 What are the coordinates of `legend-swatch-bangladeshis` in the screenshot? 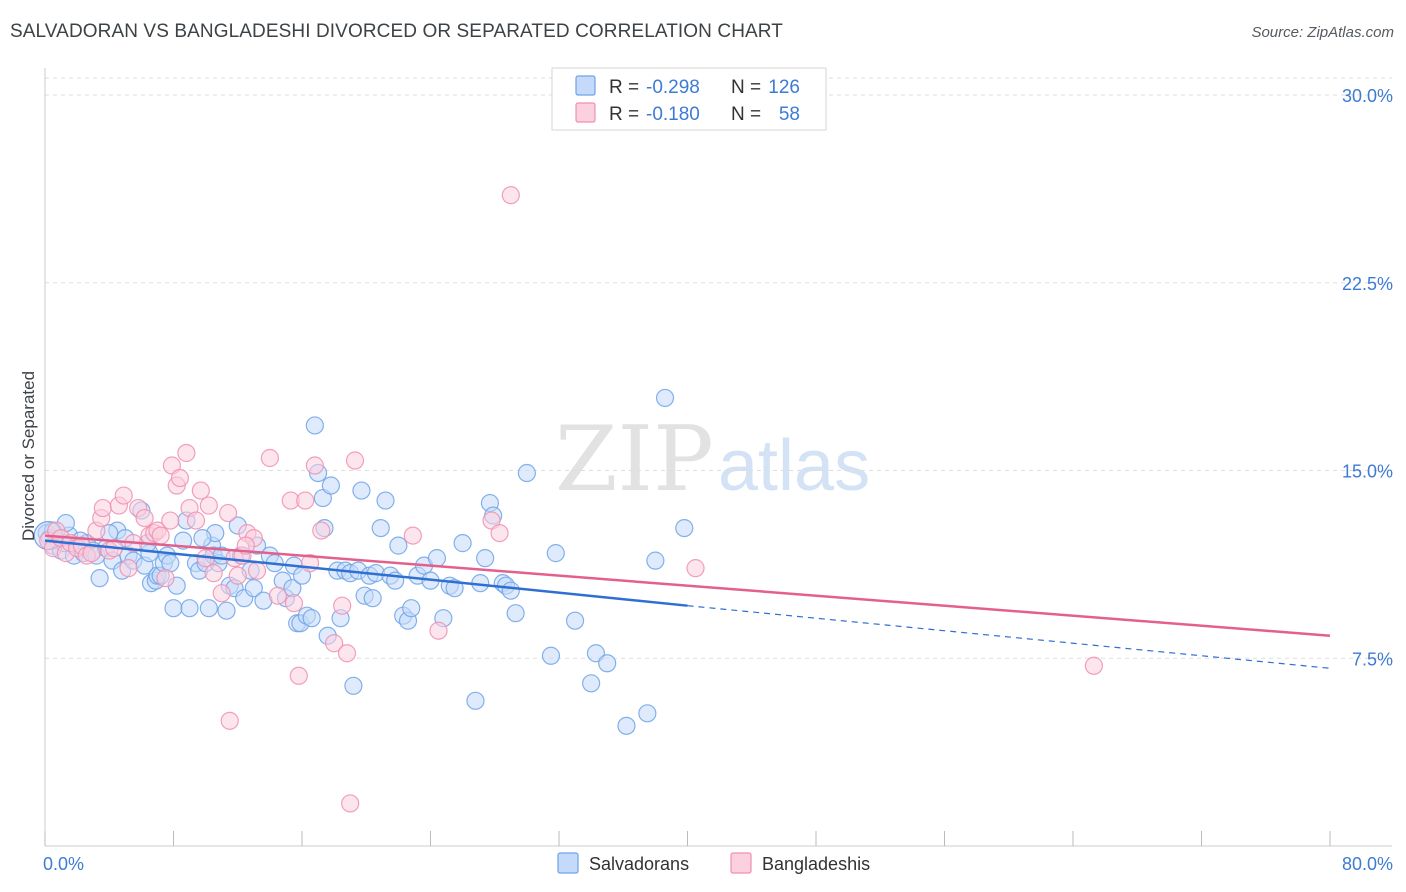 It's located at (741, 863).